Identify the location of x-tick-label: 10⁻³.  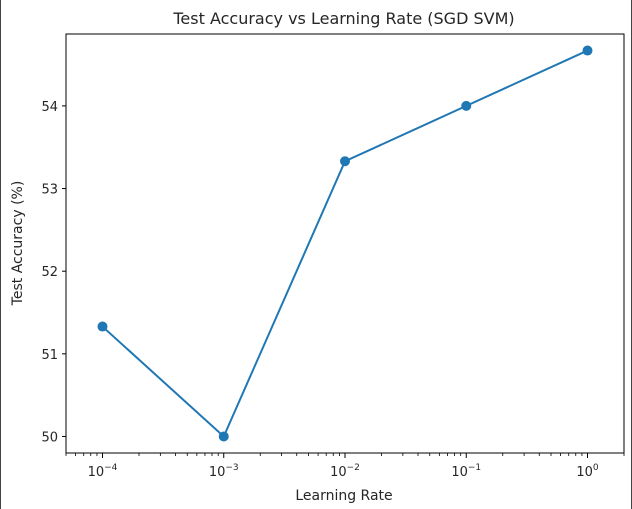
(224, 471).